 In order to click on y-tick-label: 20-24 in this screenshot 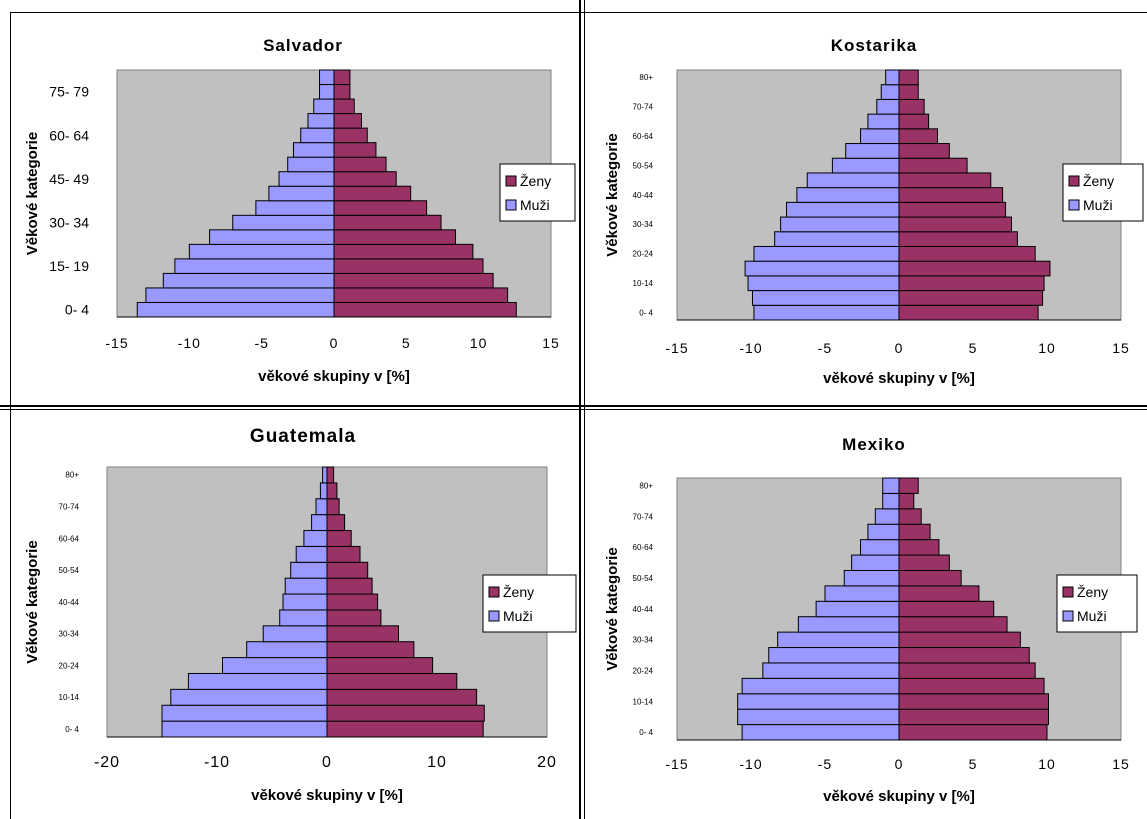, I will do `click(643, 670)`.